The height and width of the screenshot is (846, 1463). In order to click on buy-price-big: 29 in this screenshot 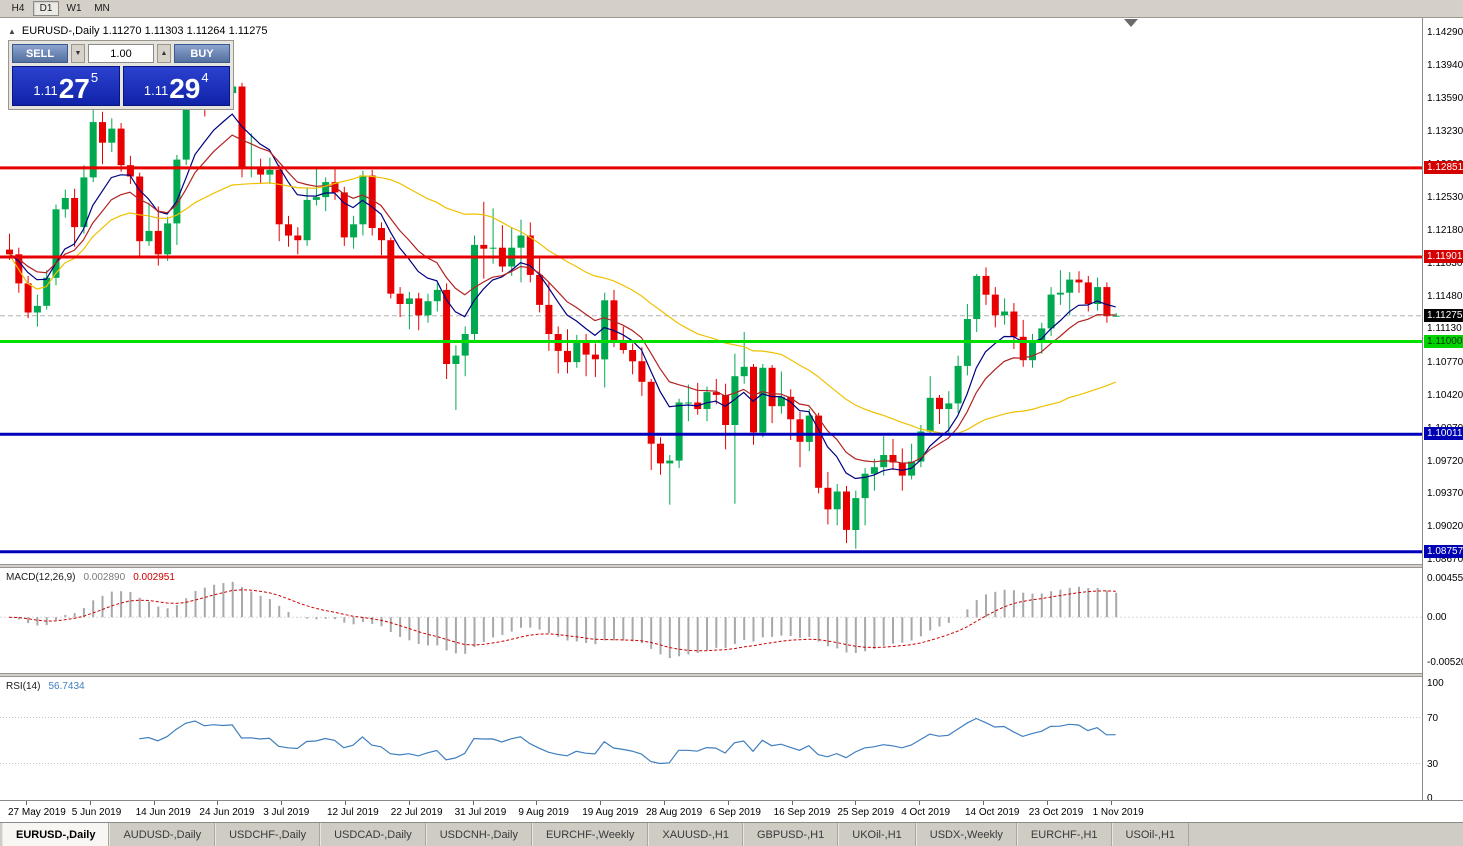, I will do `click(185, 88)`.